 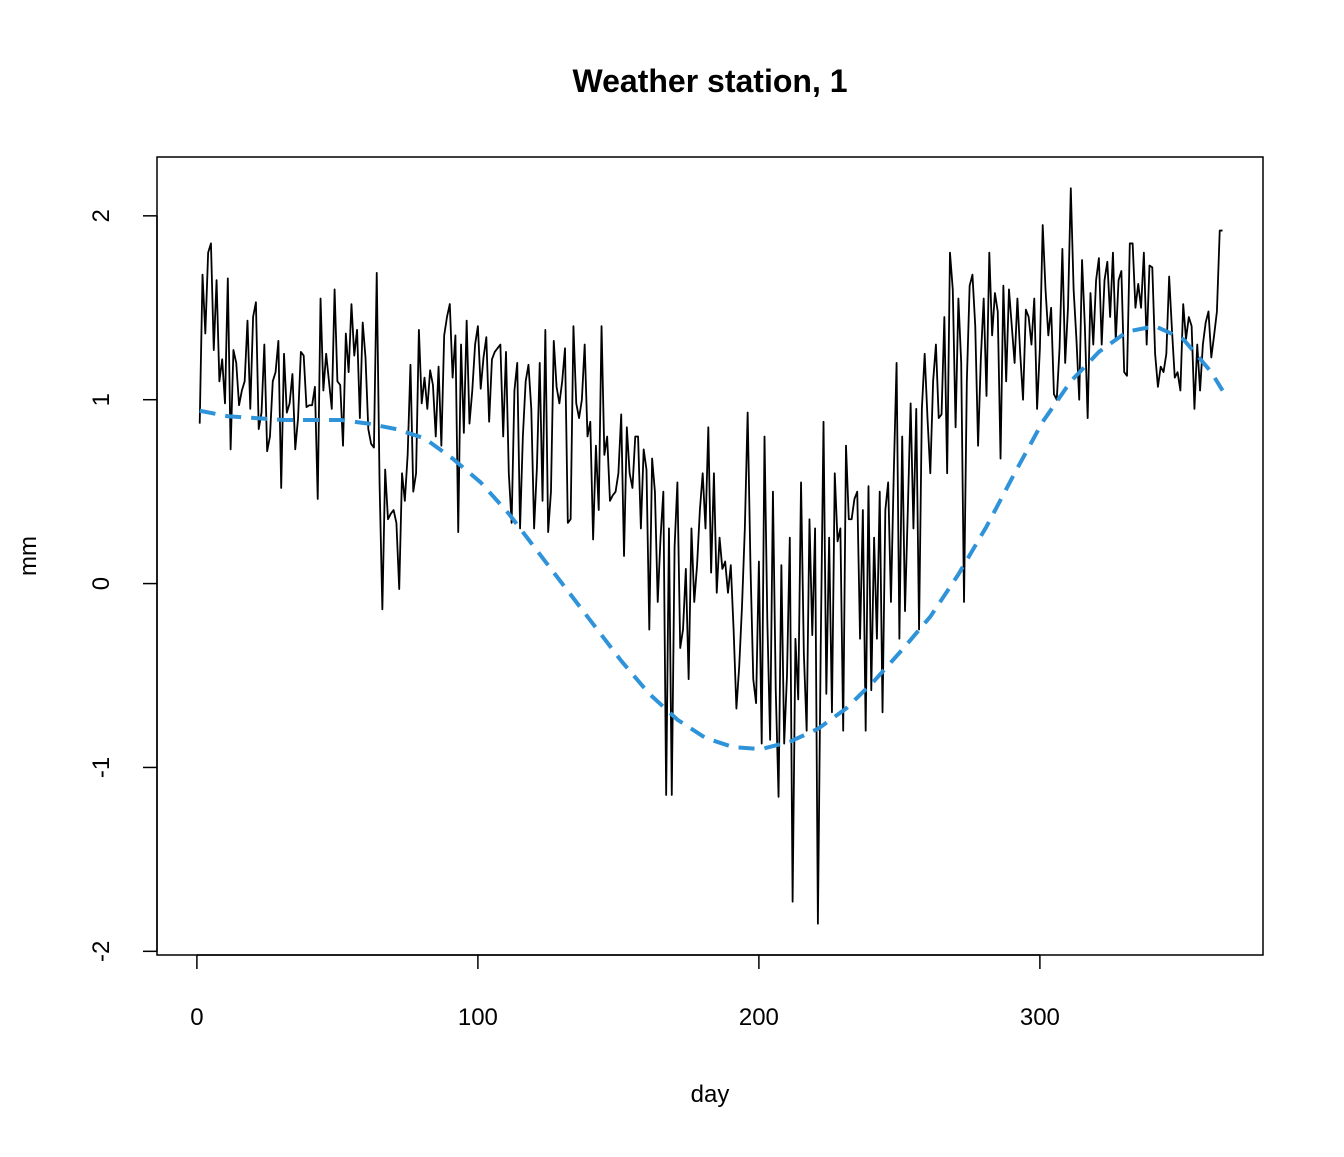 What do you see at coordinates (710, 1094) in the screenshot?
I see `x-axis-label: day` at bounding box center [710, 1094].